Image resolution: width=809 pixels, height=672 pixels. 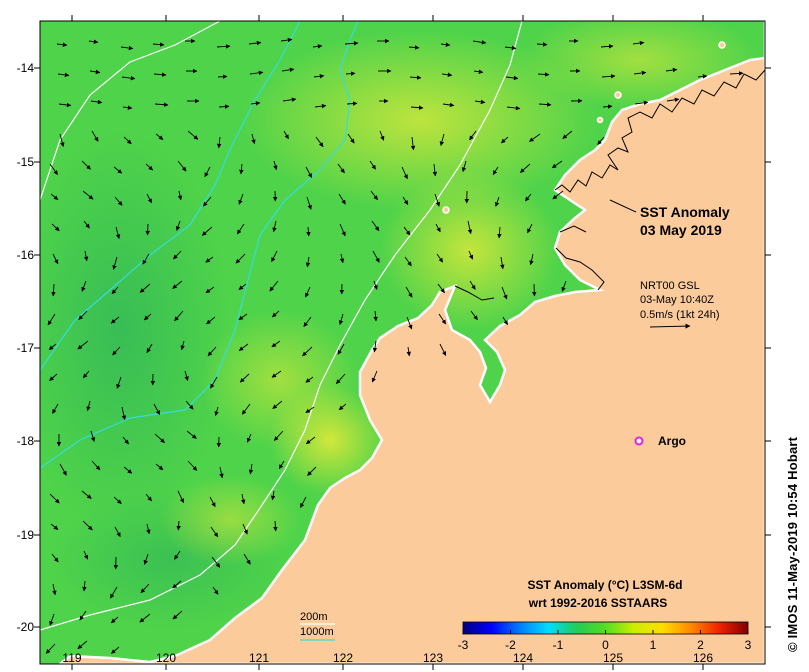 I want to click on colorbar-title: SST Anomaly (°C) L3SM-6d, so click(x=604, y=585).